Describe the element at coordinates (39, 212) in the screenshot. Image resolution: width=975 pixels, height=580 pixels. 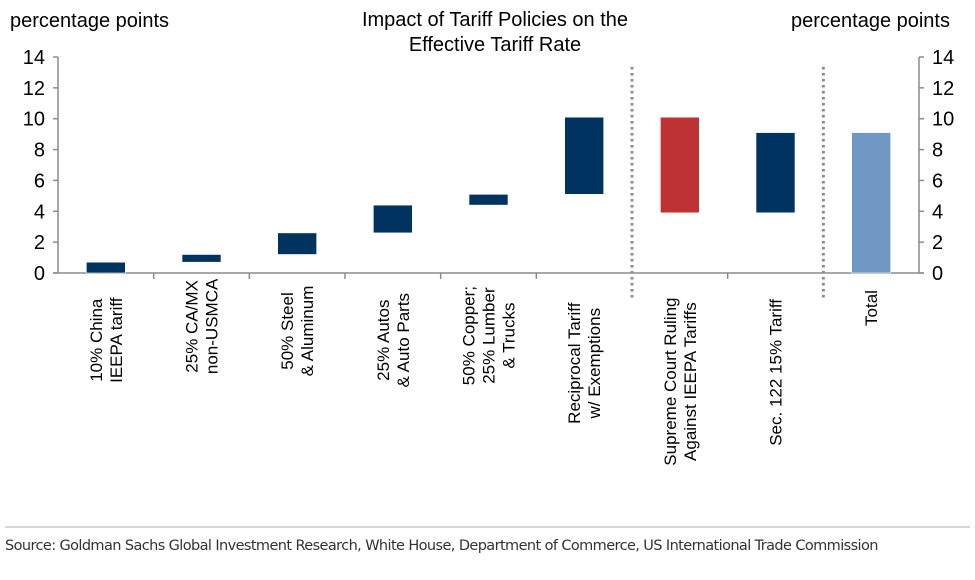
I see `y-tick-label-left: 4` at that location.